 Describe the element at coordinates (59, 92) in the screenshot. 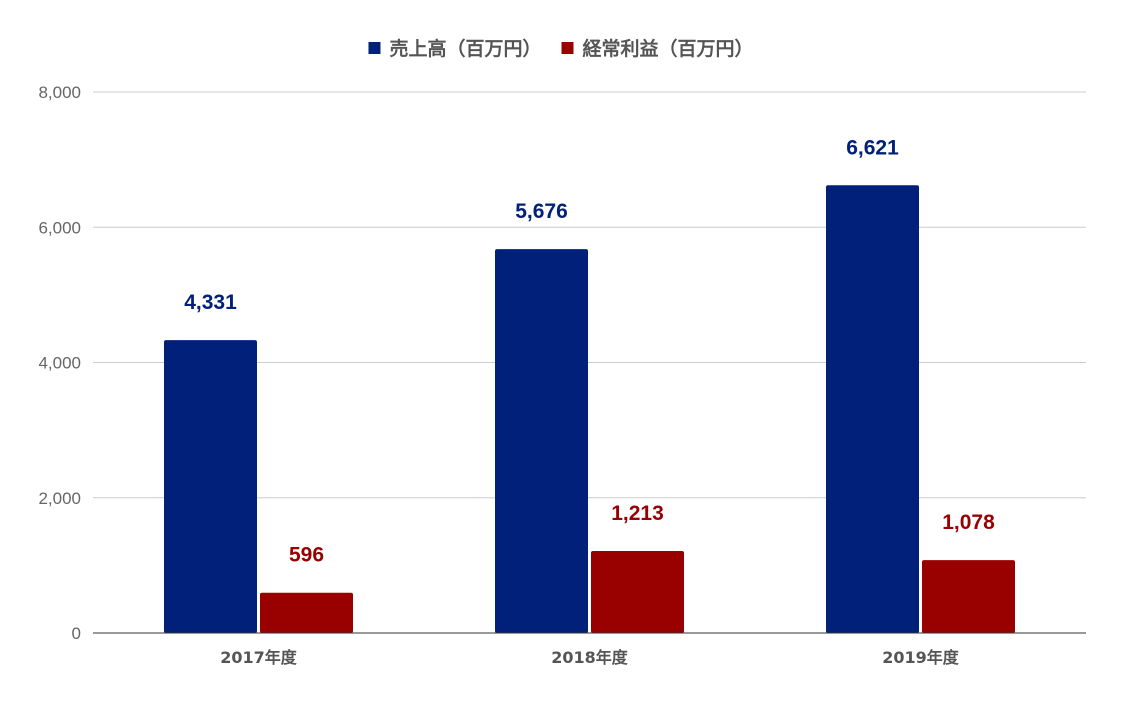

I see `y-tick-label: 8,000` at that location.